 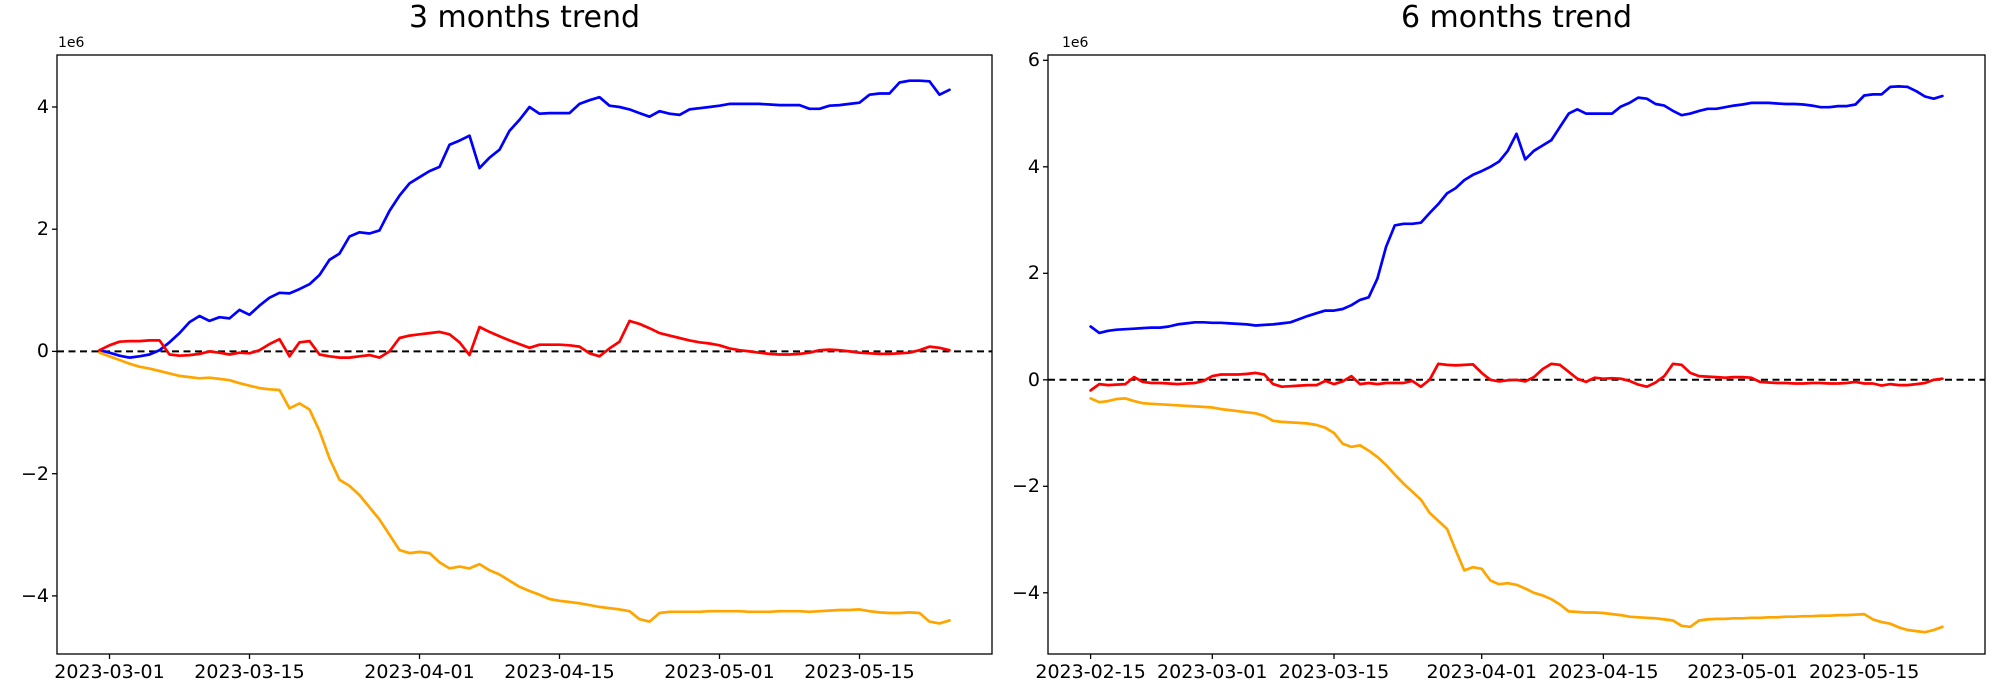 What do you see at coordinates (524, 17) in the screenshot?
I see `chart-title-3-months: 3 months trend` at bounding box center [524, 17].